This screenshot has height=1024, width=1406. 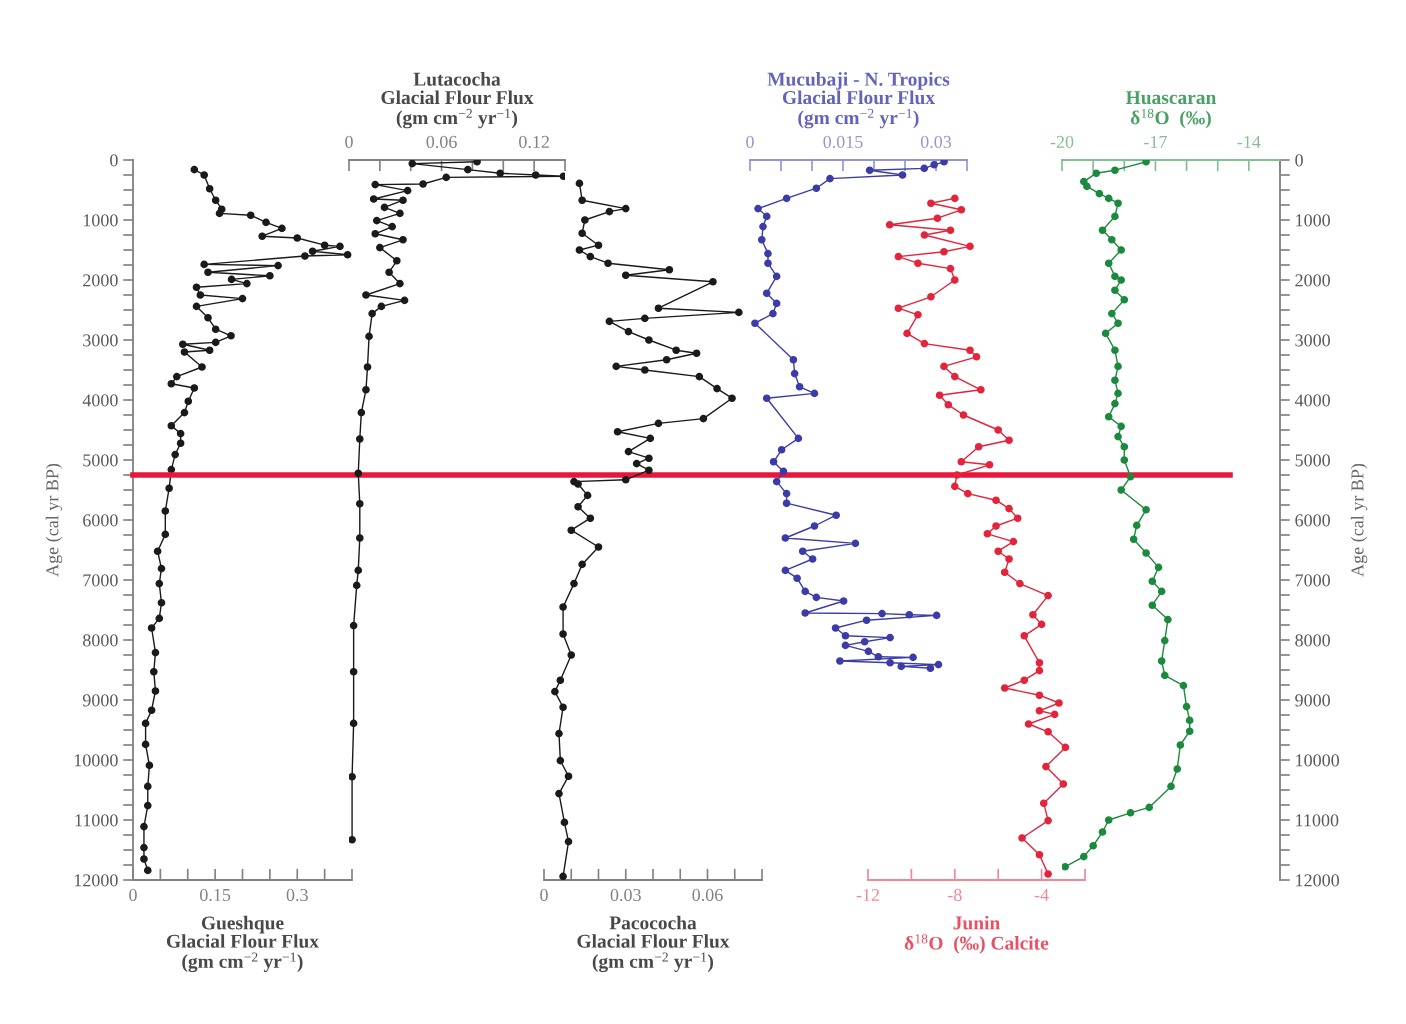 I want to click on y-tick-label: 6000, so click(x=1313, y=520).